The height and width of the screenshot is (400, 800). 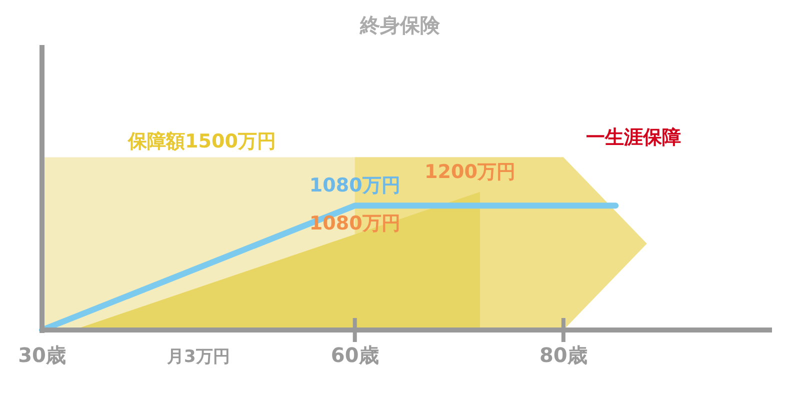 What do you see at coordinates (564, 355) in the screenshot?
I see `x-tick-label: 80歳` at bounding box center [564, 355].